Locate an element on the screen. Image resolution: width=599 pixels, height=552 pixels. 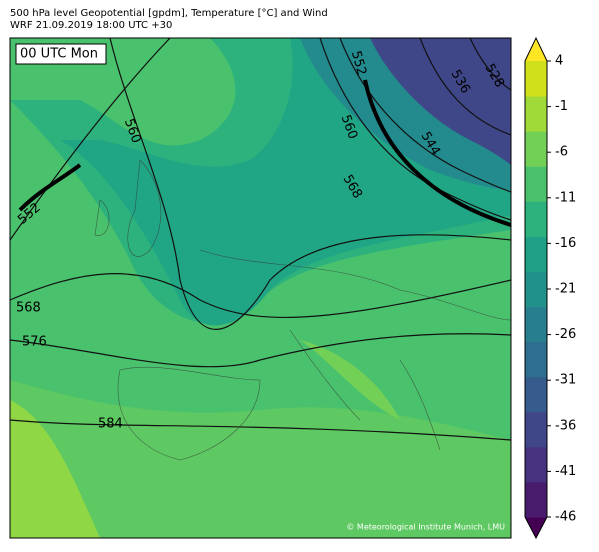
contour-label: 584 is located at coordinates (110, 424).